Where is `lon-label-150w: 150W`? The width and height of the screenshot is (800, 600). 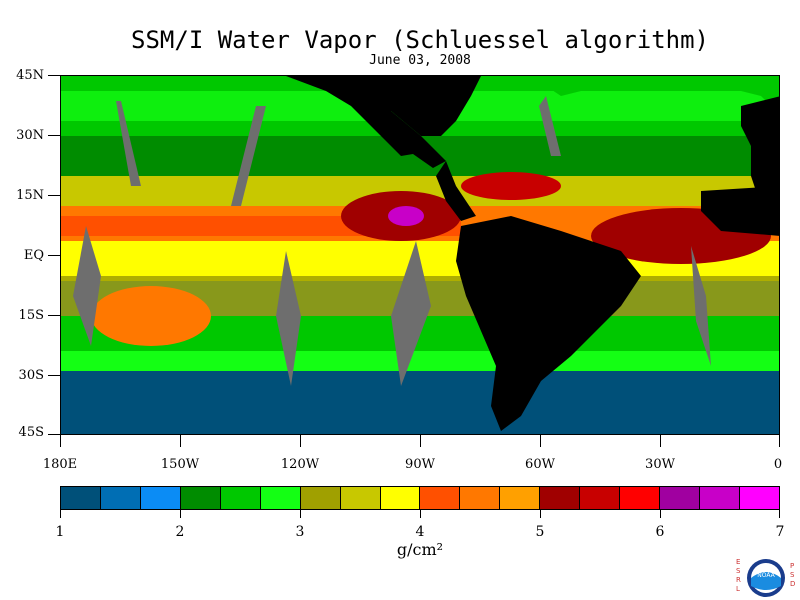
lon-label-150w: 150W is located at coordinates (180, 464).